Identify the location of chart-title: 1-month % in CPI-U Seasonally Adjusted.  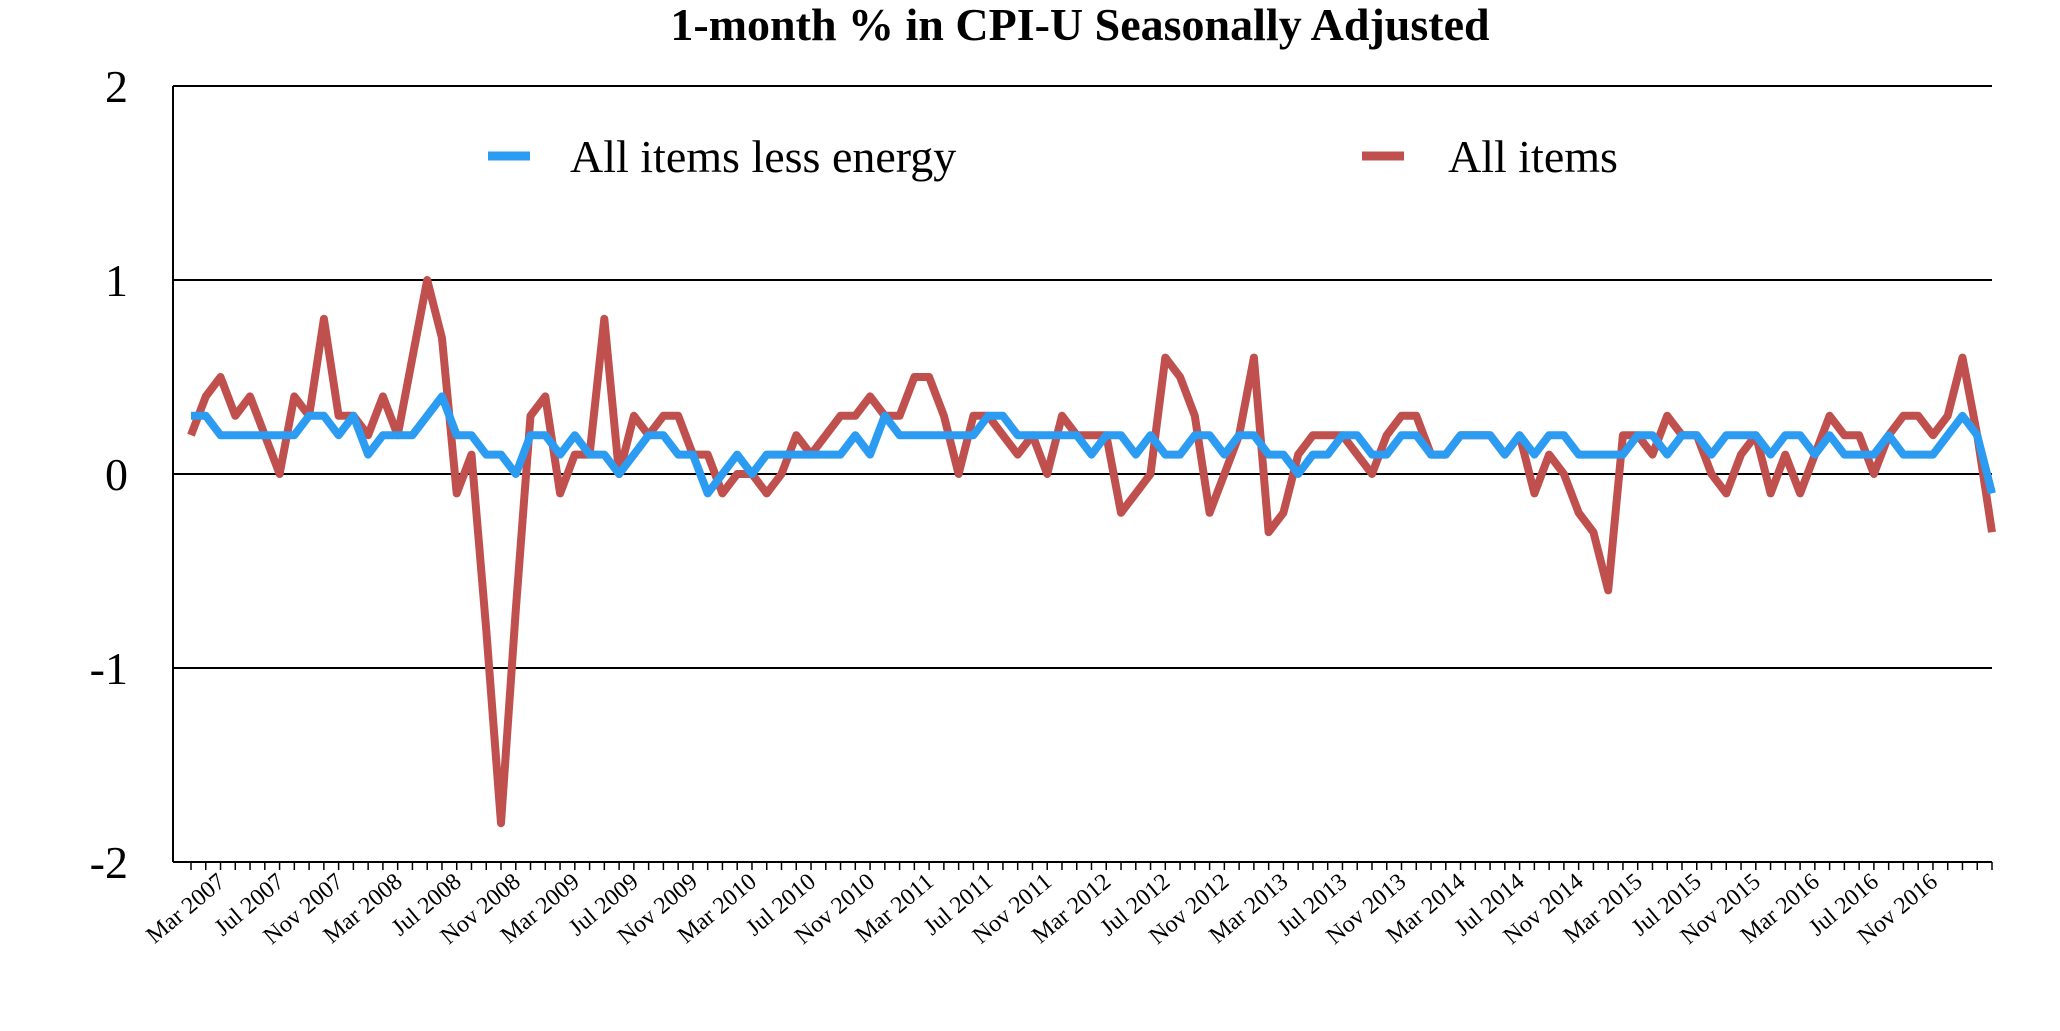
(1080, 25).